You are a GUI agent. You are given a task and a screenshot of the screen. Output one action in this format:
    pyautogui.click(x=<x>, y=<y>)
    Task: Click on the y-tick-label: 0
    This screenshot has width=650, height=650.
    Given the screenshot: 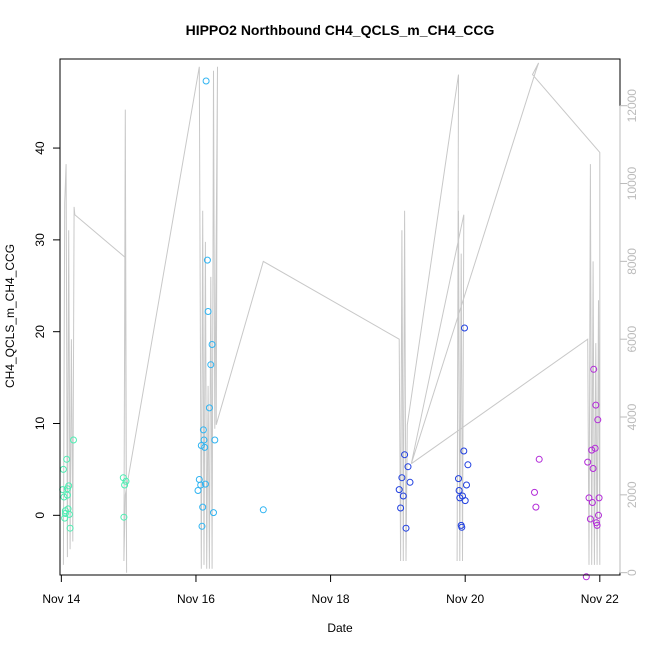 What is the action you would take?
    pyautogui.click(x=40, y=515)
    